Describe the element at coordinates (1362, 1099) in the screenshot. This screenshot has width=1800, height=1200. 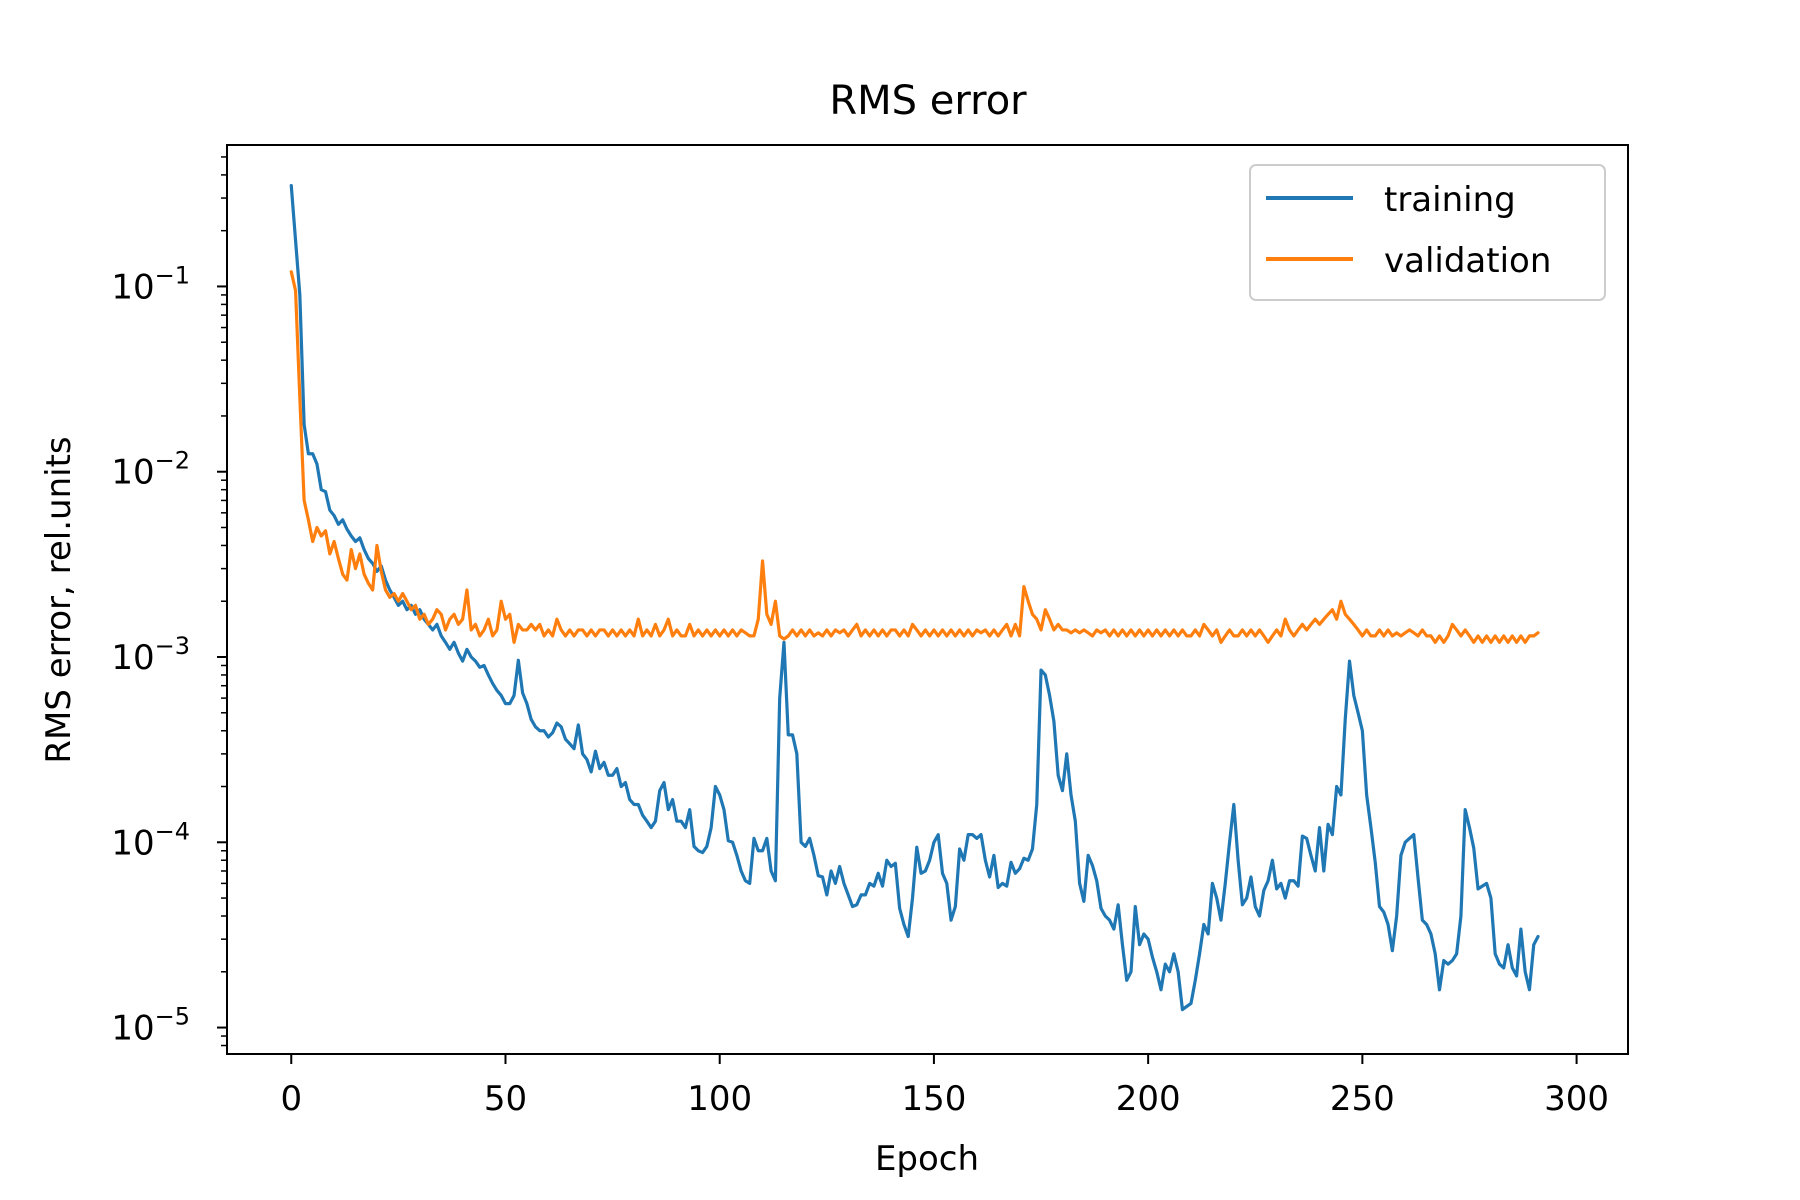
I see `x-tick-label: 250` at that location.